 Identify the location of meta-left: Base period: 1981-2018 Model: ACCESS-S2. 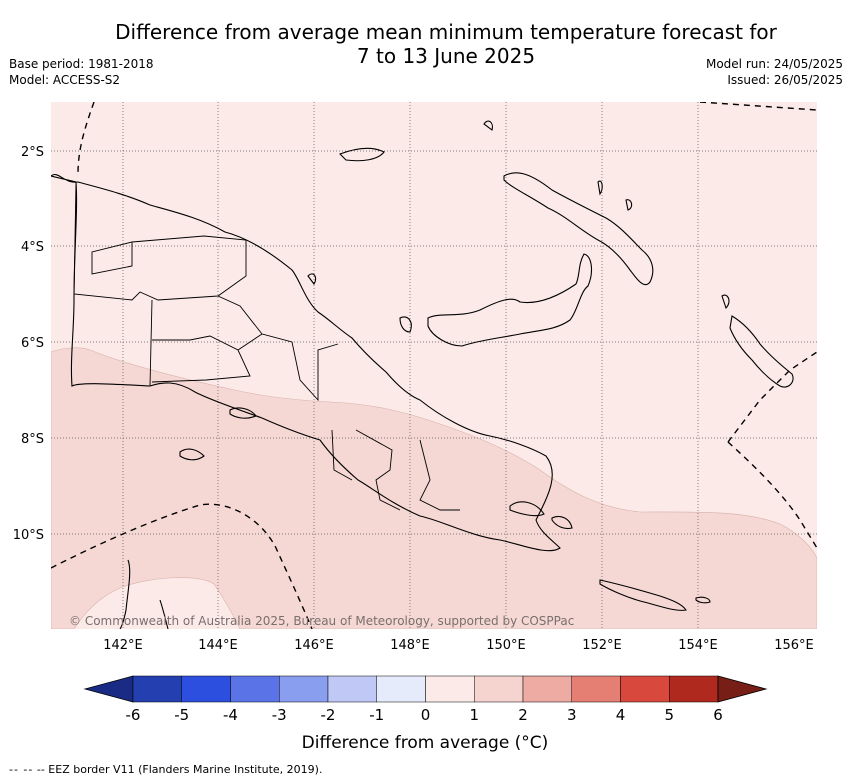
(81, 72).